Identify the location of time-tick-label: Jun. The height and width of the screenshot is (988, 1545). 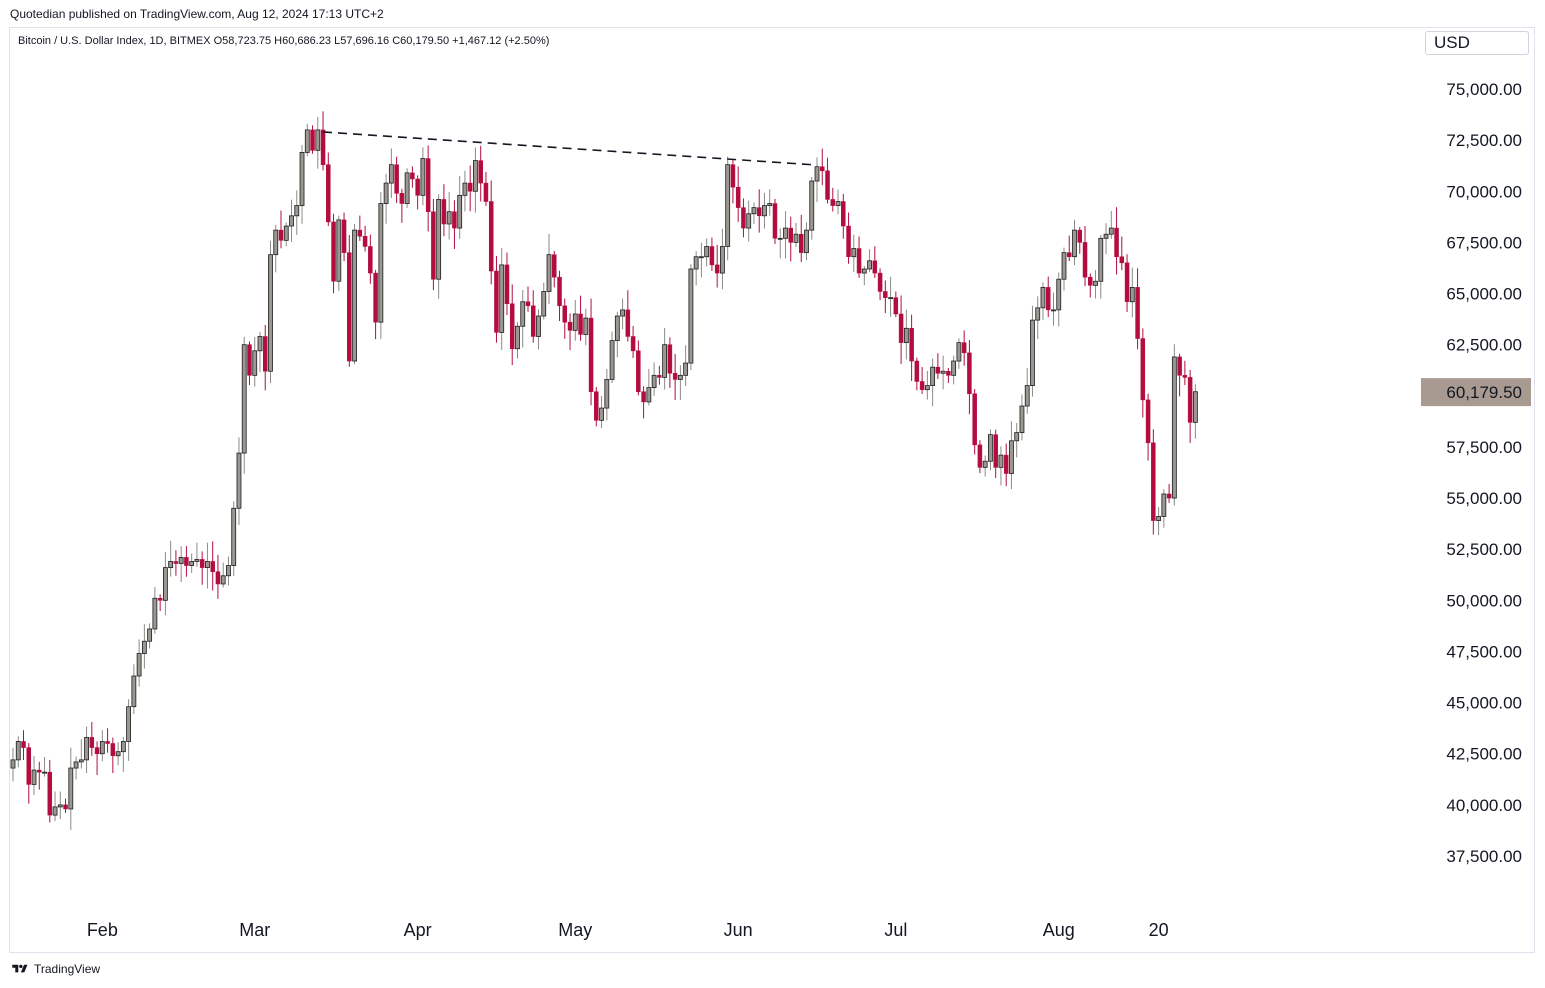
(738, 930).